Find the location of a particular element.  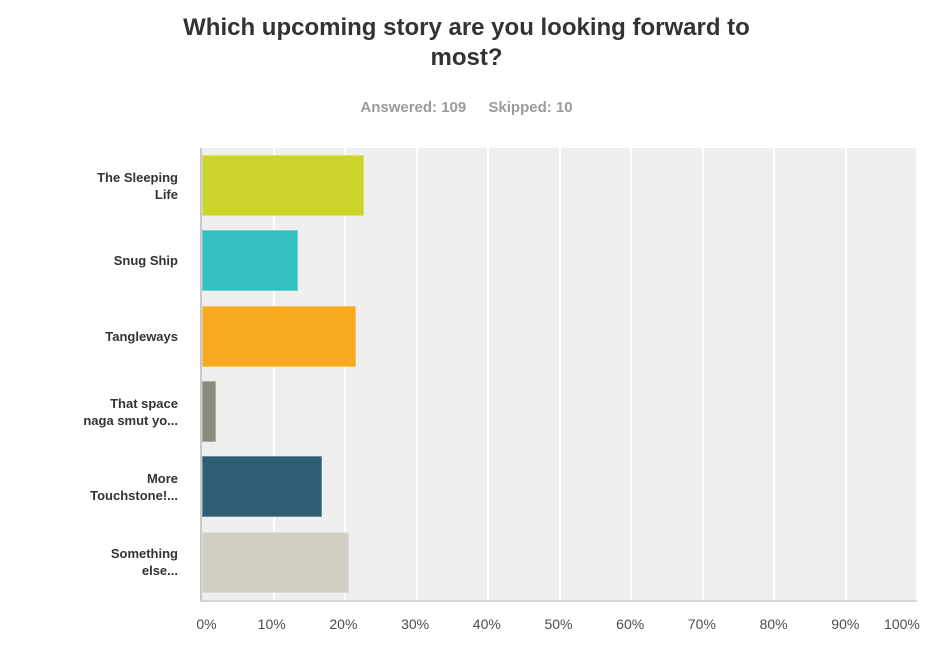

bar-the-sleeping-life is located at coordinates (283, 185).